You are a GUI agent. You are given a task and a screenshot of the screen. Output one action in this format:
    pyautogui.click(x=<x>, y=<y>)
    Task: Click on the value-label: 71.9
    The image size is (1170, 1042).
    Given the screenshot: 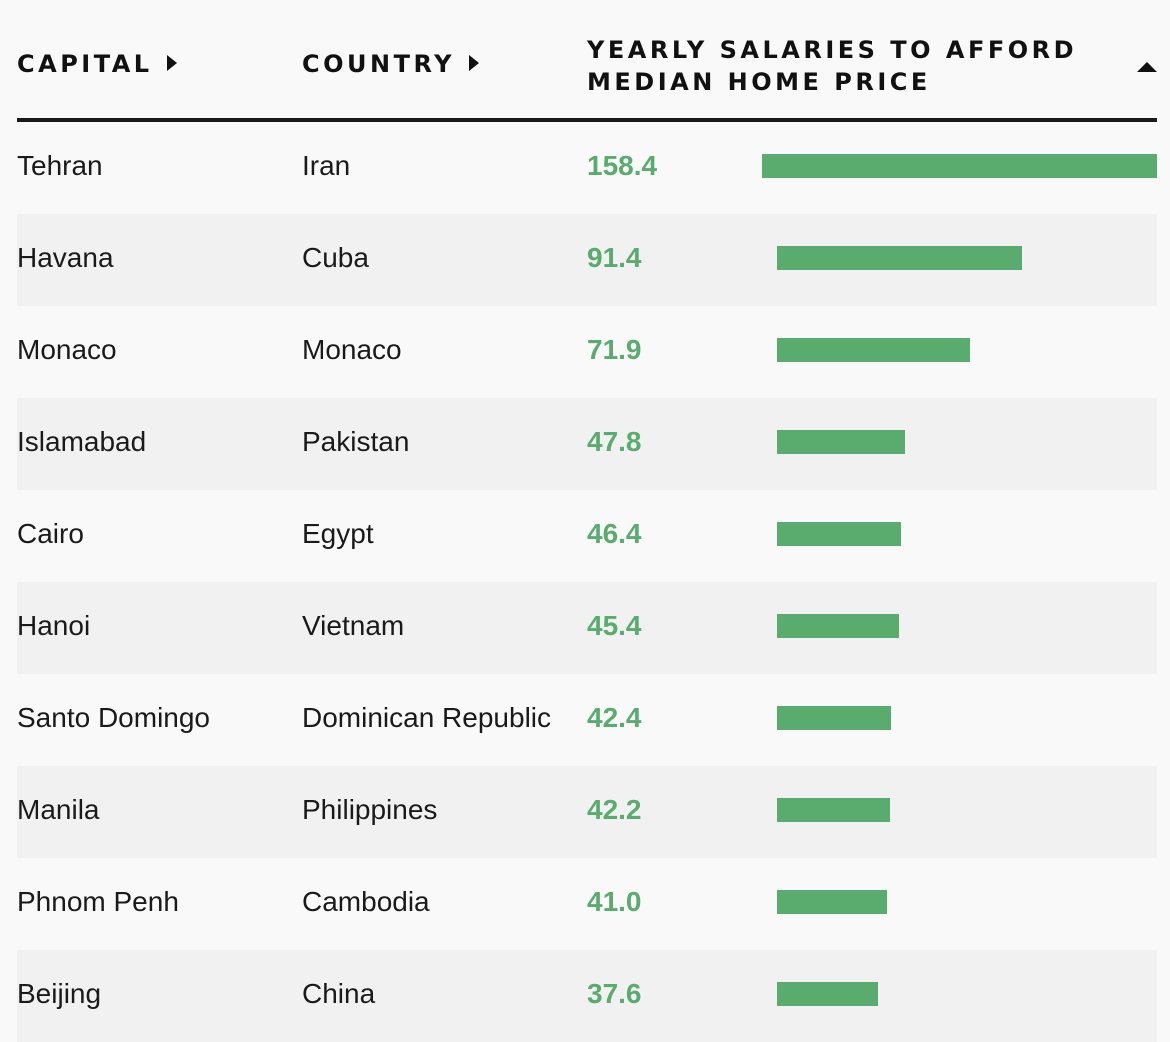 What is the action you would take?
    pyautogui.click(x=614, y=349)
    